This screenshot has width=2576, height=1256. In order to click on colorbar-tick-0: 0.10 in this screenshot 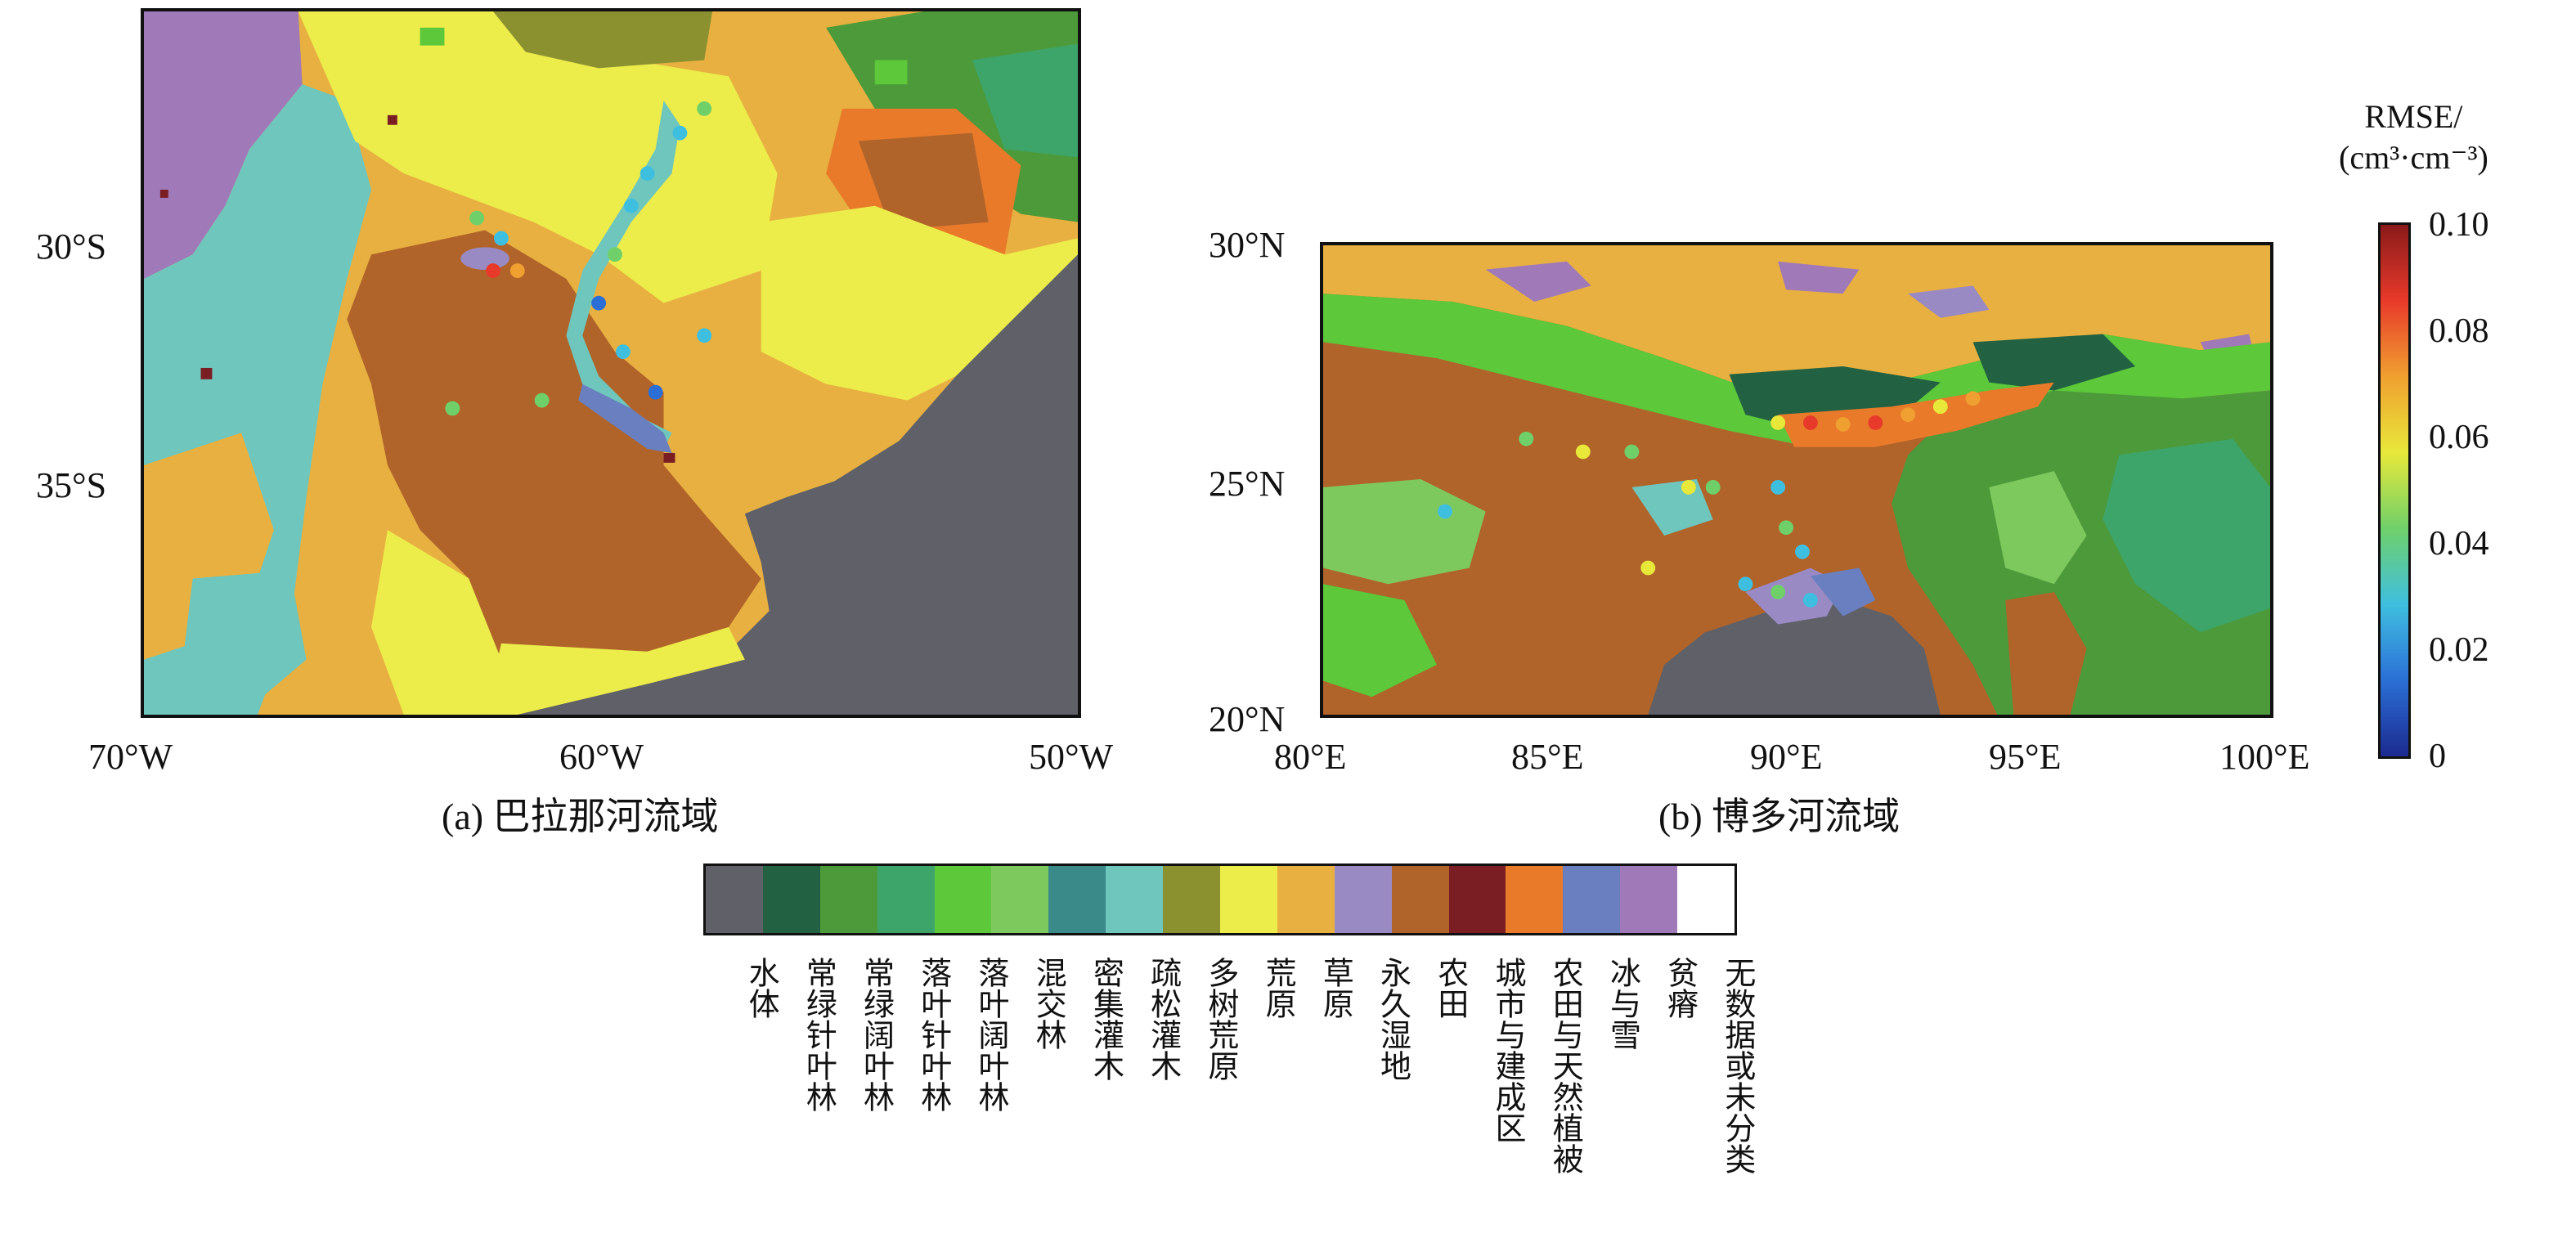, I will do `click(2459, 225)`.